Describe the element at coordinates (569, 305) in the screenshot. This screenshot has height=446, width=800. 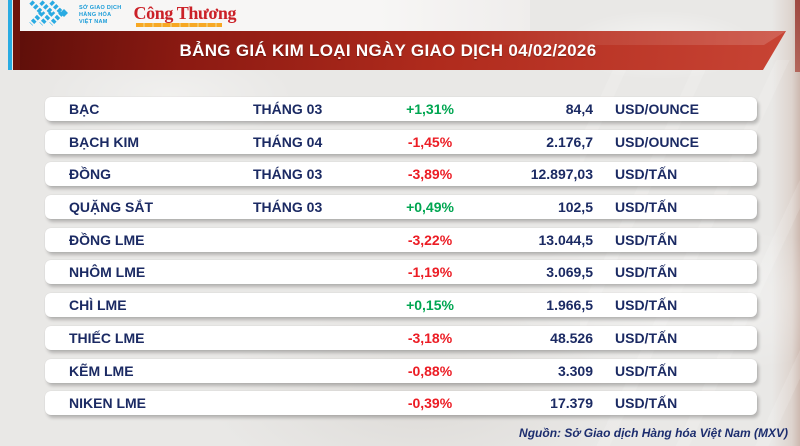
I see `price-value: 1.966,5` at that location.